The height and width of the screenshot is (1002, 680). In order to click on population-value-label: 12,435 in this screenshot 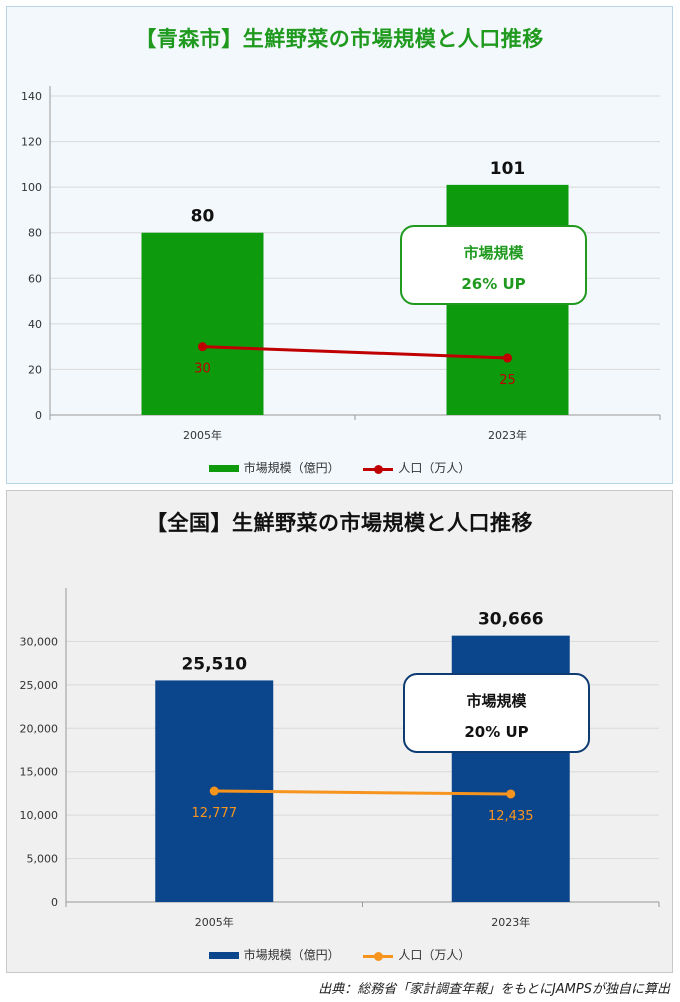, I will do `click(511, 816)`.